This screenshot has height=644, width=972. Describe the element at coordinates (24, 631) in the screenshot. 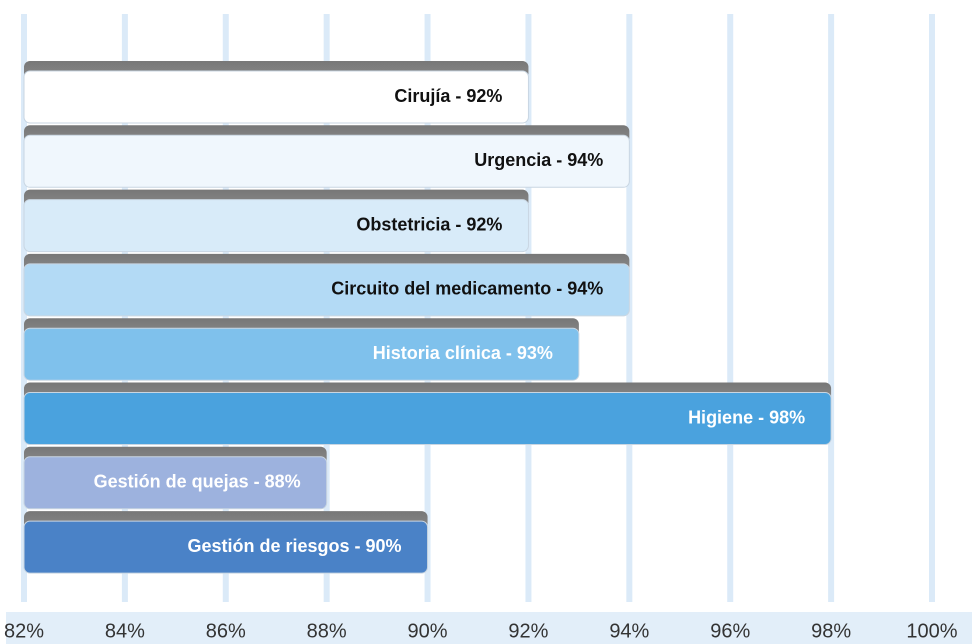

I see `x-tick-label: 82%` at that location.